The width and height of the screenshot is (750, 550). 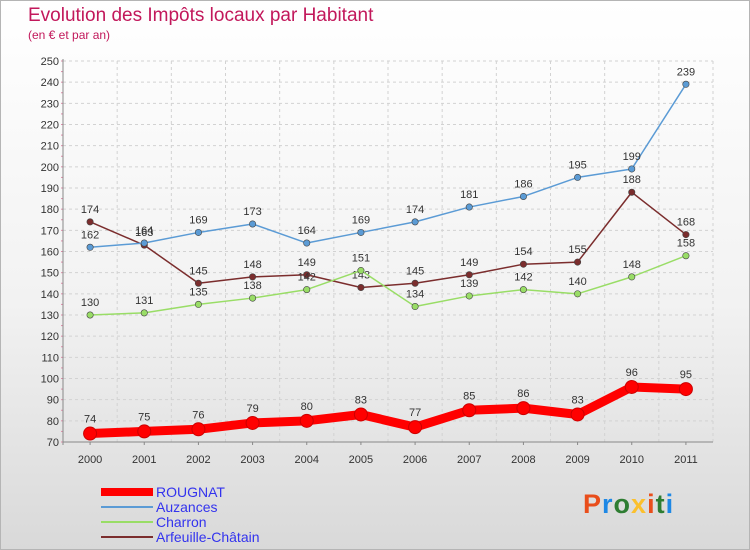 I want to click on data-label: 188, so click(x=632, y=180).